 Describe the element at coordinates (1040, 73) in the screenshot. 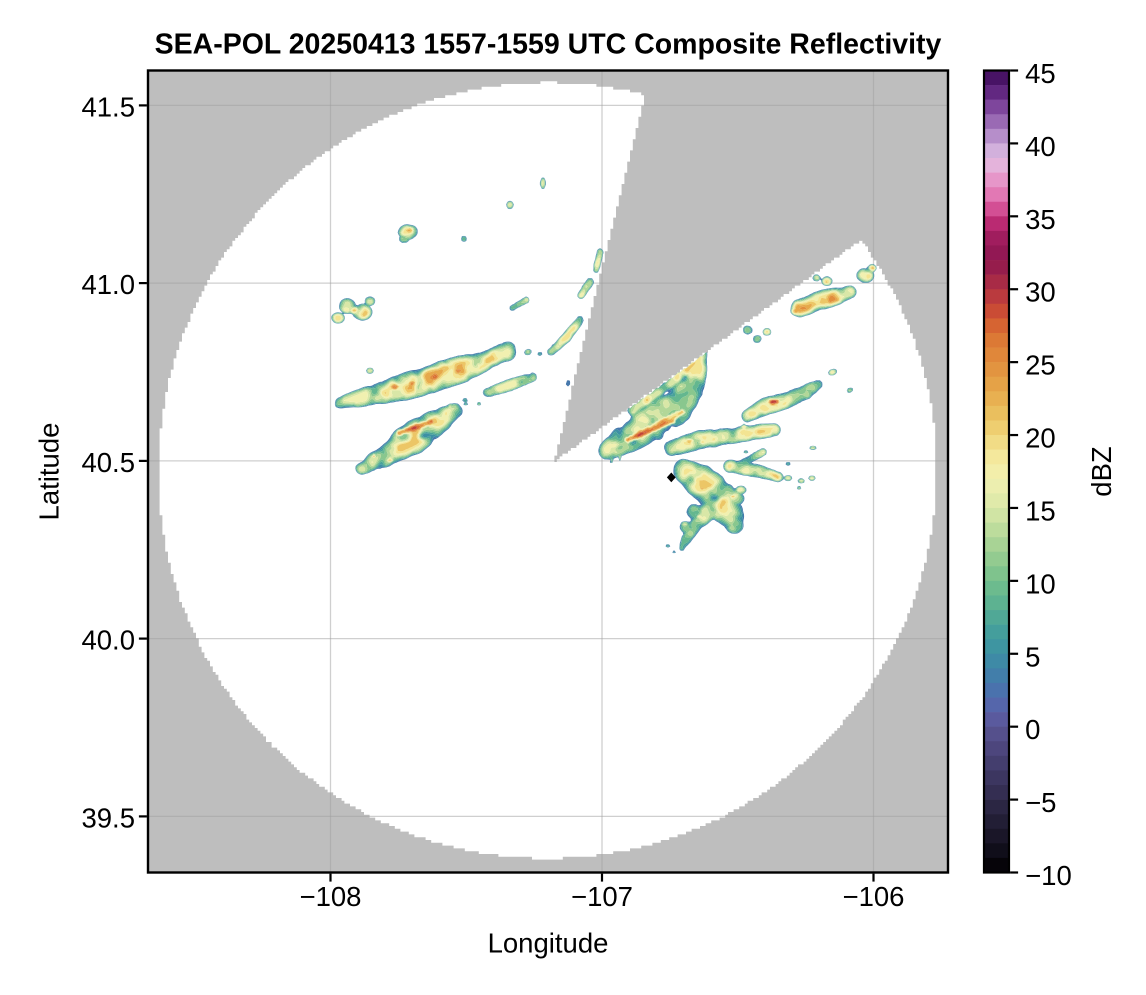

I see `svg-text: 45` at that location.